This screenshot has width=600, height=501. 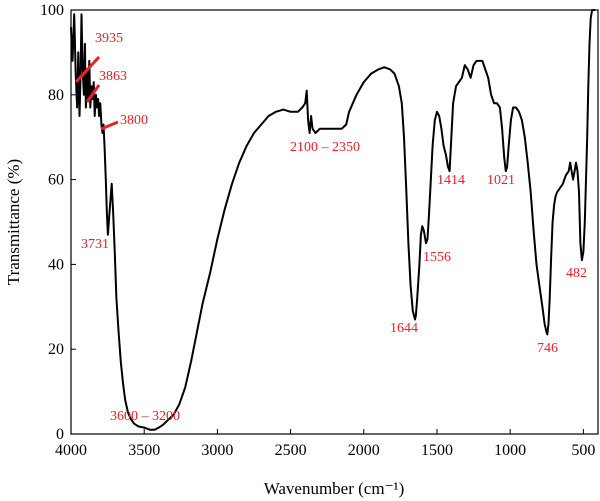 I want to click on peak-label: 3863, so click(x=113, y=76).